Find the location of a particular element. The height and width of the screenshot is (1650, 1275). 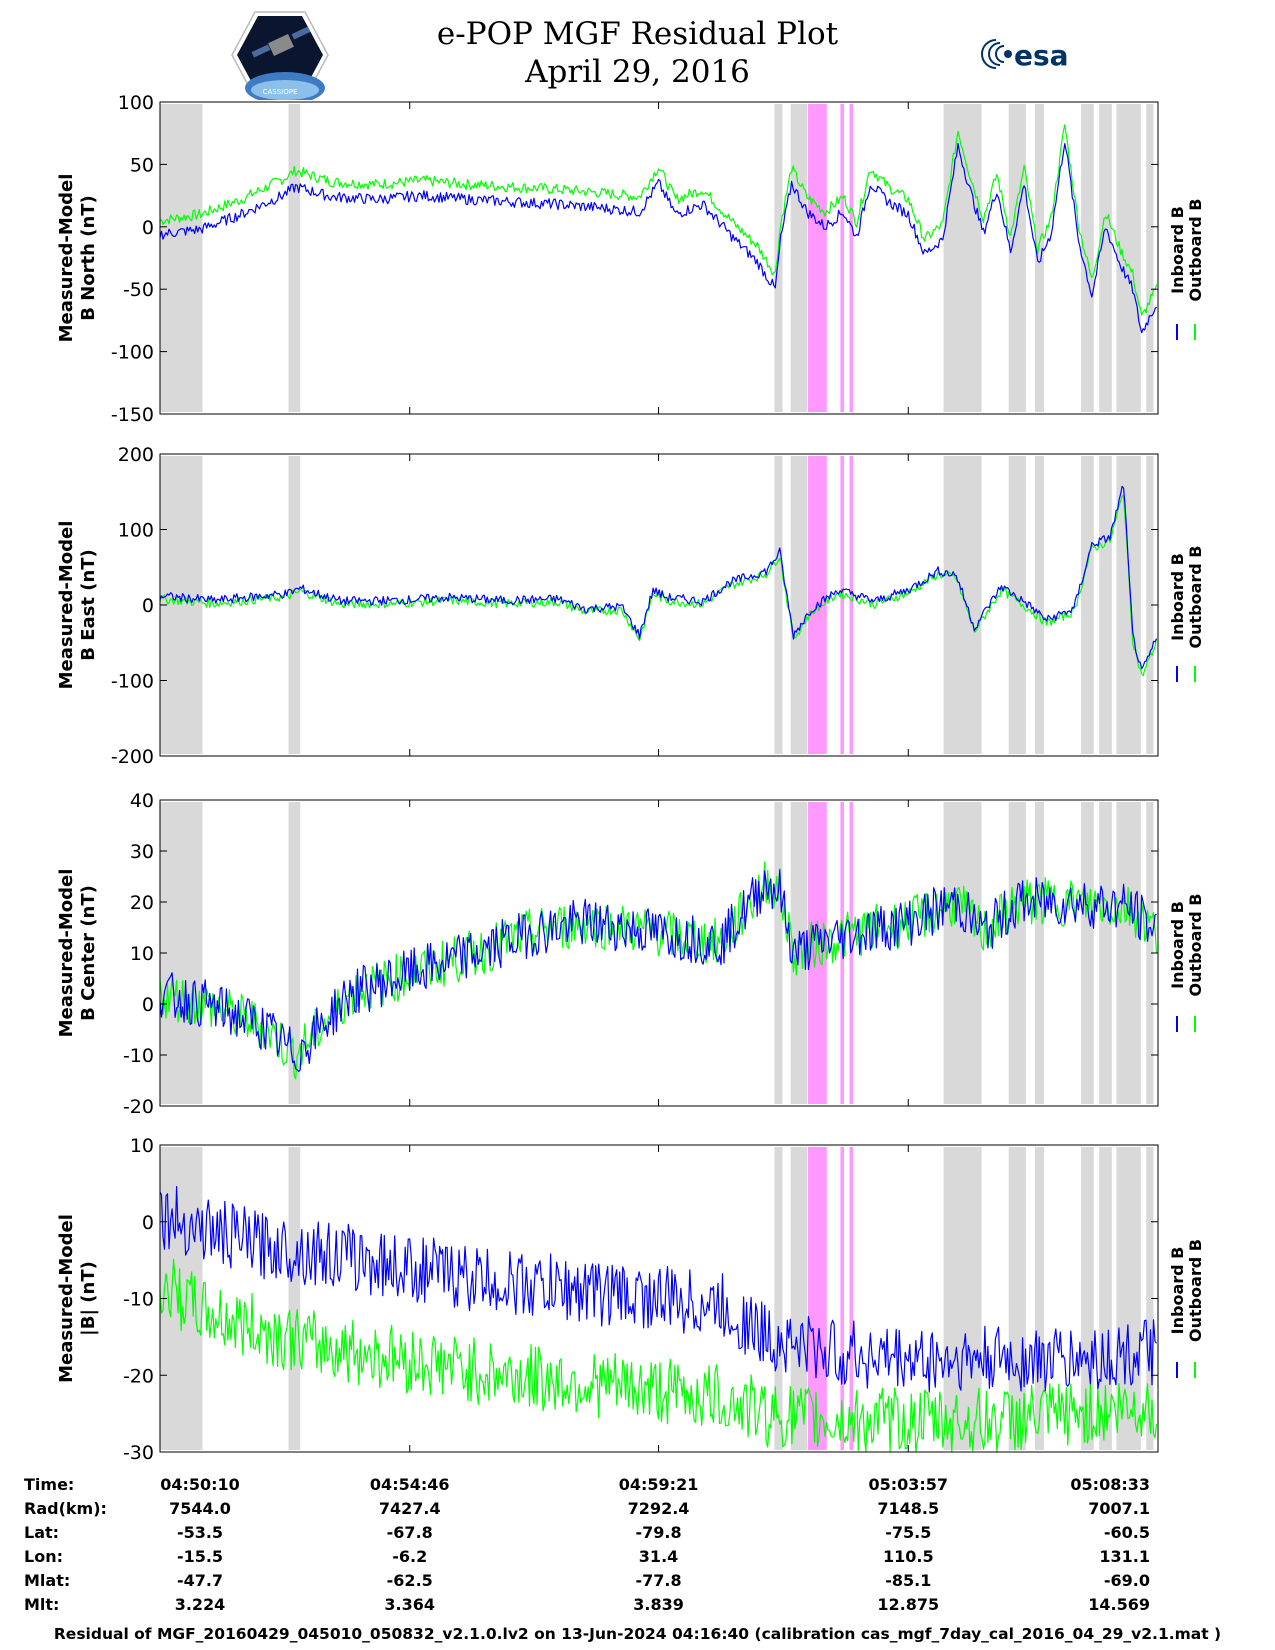

y-tick-label: 30 is located at coordinates (142, 852).